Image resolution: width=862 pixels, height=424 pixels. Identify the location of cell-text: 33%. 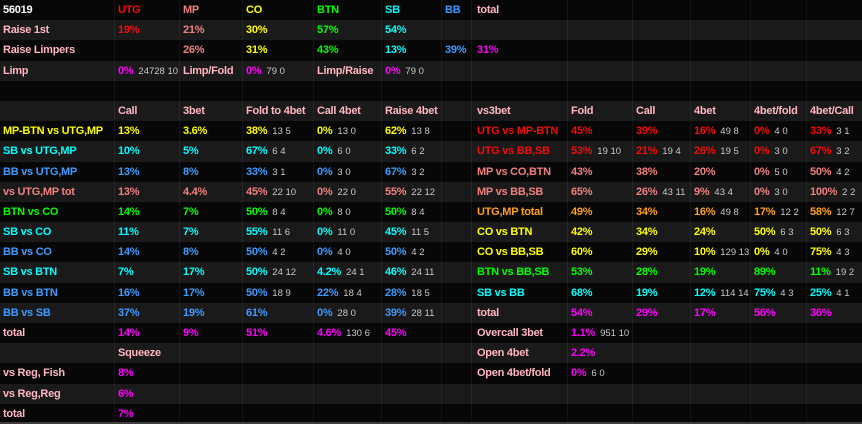
(257, 171).